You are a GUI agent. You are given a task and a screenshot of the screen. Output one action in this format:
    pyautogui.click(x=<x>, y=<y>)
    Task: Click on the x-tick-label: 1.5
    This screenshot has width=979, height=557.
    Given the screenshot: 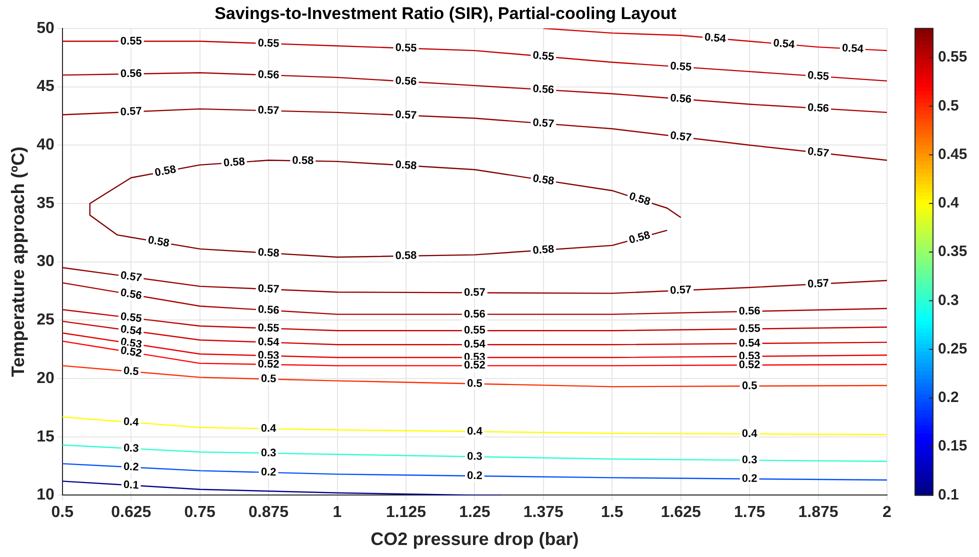 What is the action you would take?
    pyautogui.click(x=612, y=513)
    